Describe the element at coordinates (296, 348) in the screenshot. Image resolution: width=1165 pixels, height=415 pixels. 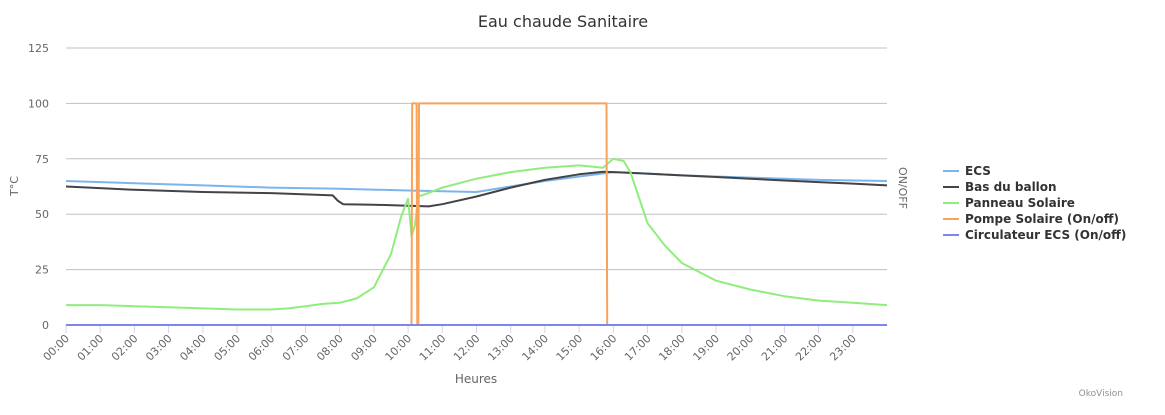
I see `x-tick-label: 07:00` at that location.